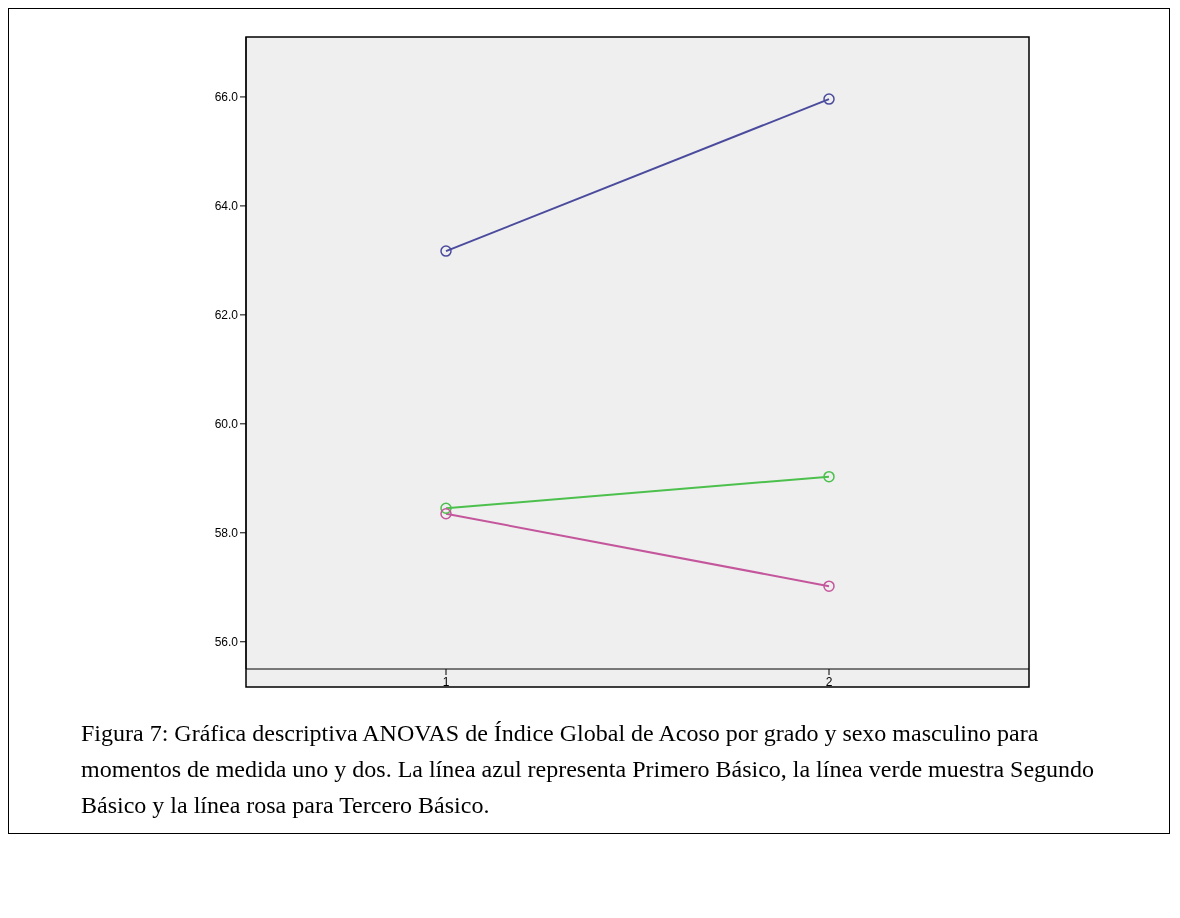  Describe the element at coordinates (588, 769) in the screenshot. I see `text: Figura 7: Gráfica descriptiva ANOVAS de Índice Global de Acoso por grado y sexo masculino para momentos de medida uno y dos. La línea azul representa Primero Básico, la línea verde muestra Segundo Básico y la línea rosa para Tercero Básico.` at that location.